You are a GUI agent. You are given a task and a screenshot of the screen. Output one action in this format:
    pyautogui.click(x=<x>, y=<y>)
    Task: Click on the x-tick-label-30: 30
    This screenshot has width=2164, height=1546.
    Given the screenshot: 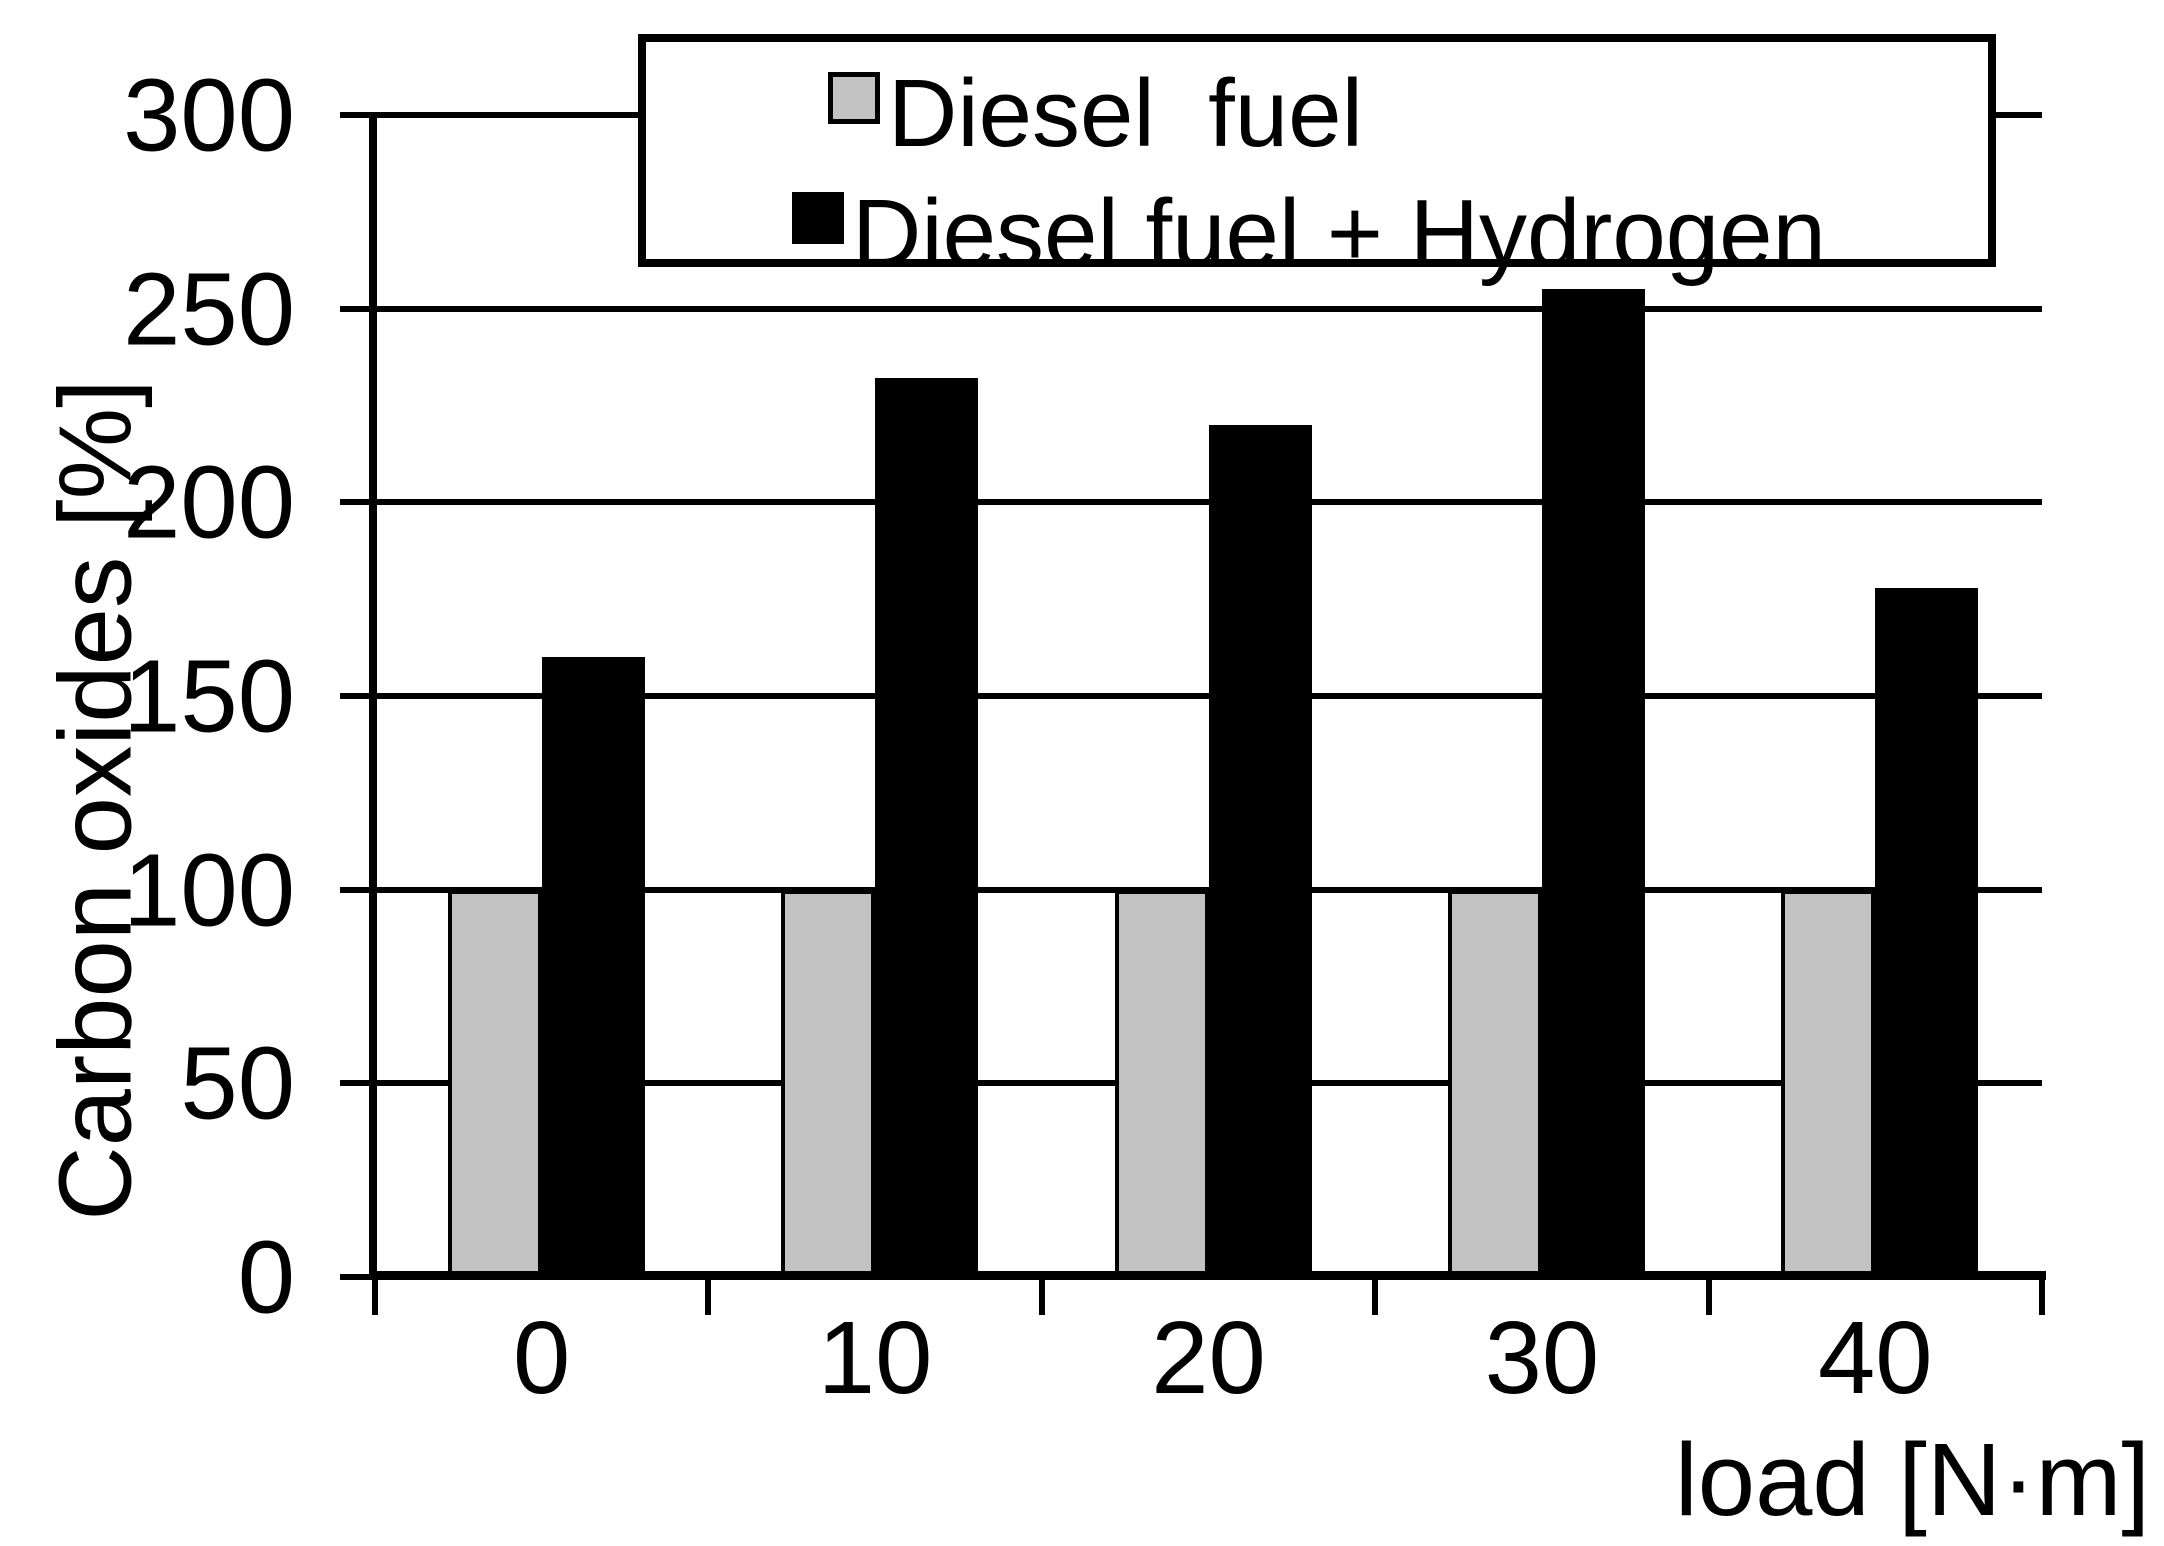 What is the action you would take?
    pyautogui.click(x=1542, y=1357)
    